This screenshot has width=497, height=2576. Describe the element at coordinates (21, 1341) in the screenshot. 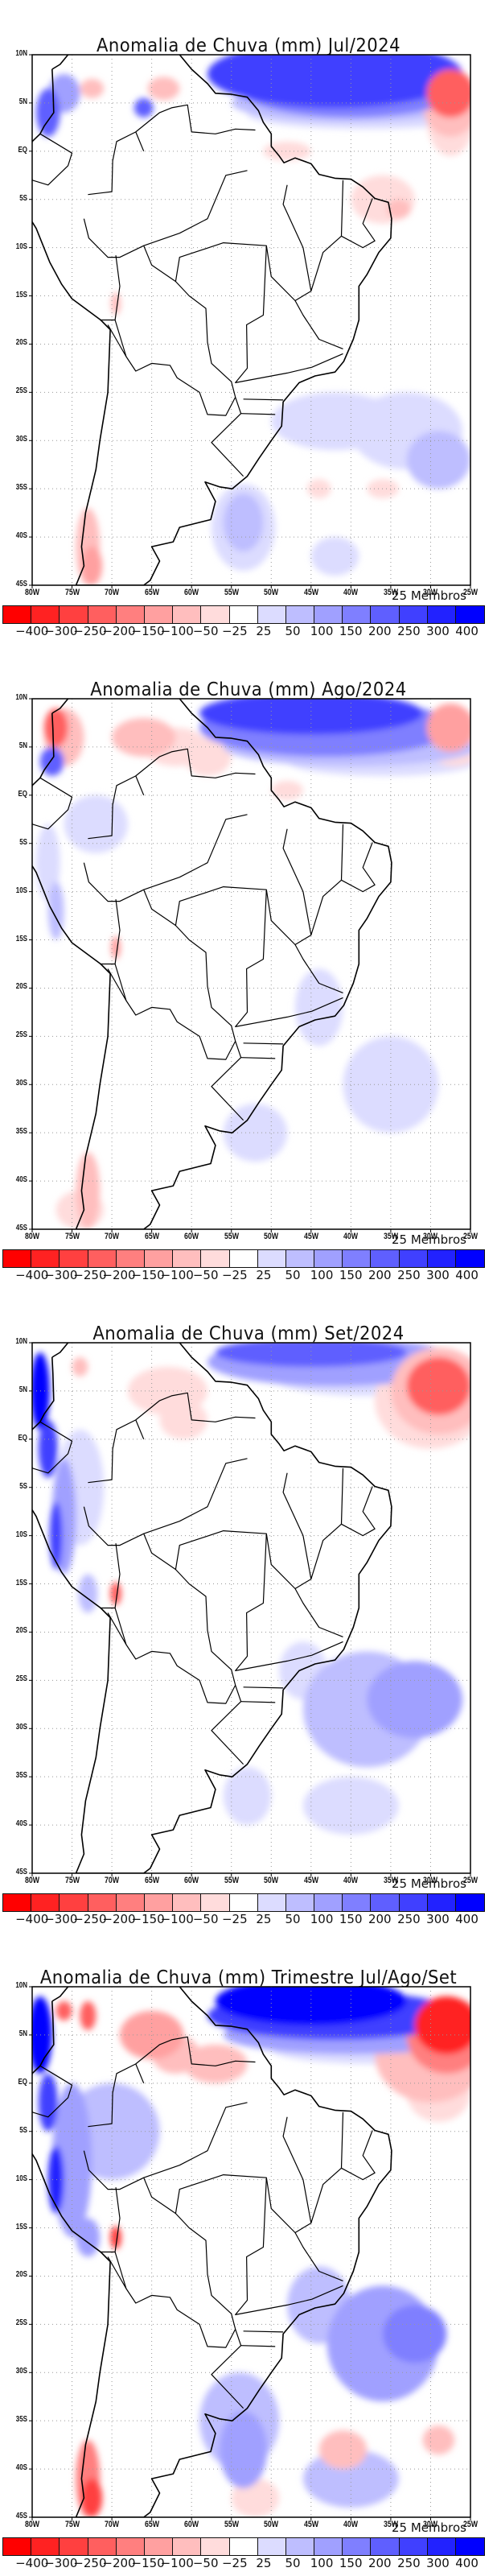

I see `lat-label: 10N` at that location.